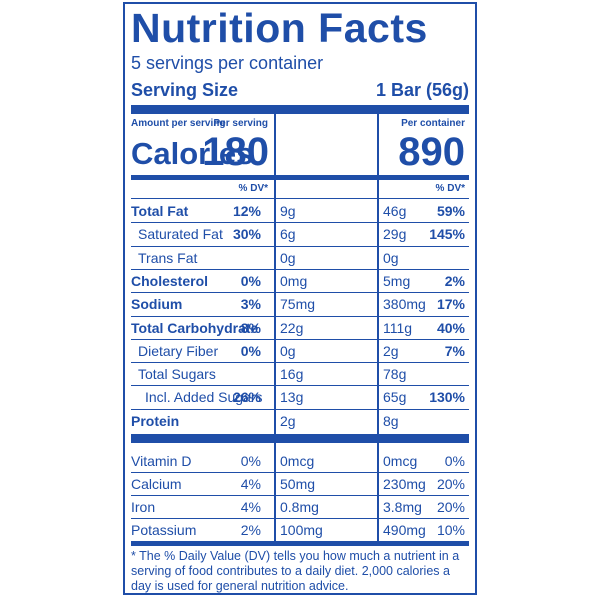 Image resolution: width=600 pixels, height=600 pixels. I want to click on nutrient-container-dv: 130%, so click(447, 397).